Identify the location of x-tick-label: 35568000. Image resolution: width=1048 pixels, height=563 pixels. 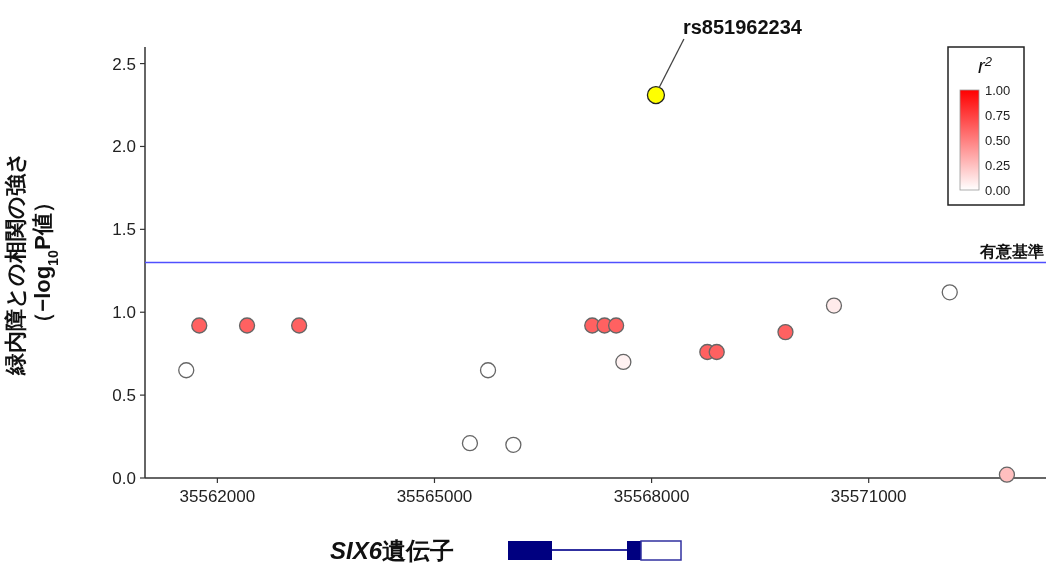
(651, 496).